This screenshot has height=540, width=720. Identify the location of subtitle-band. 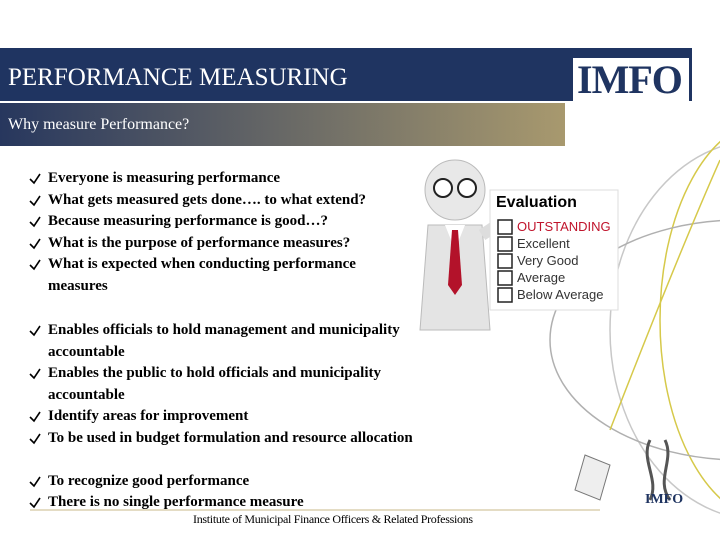
(282, 124).